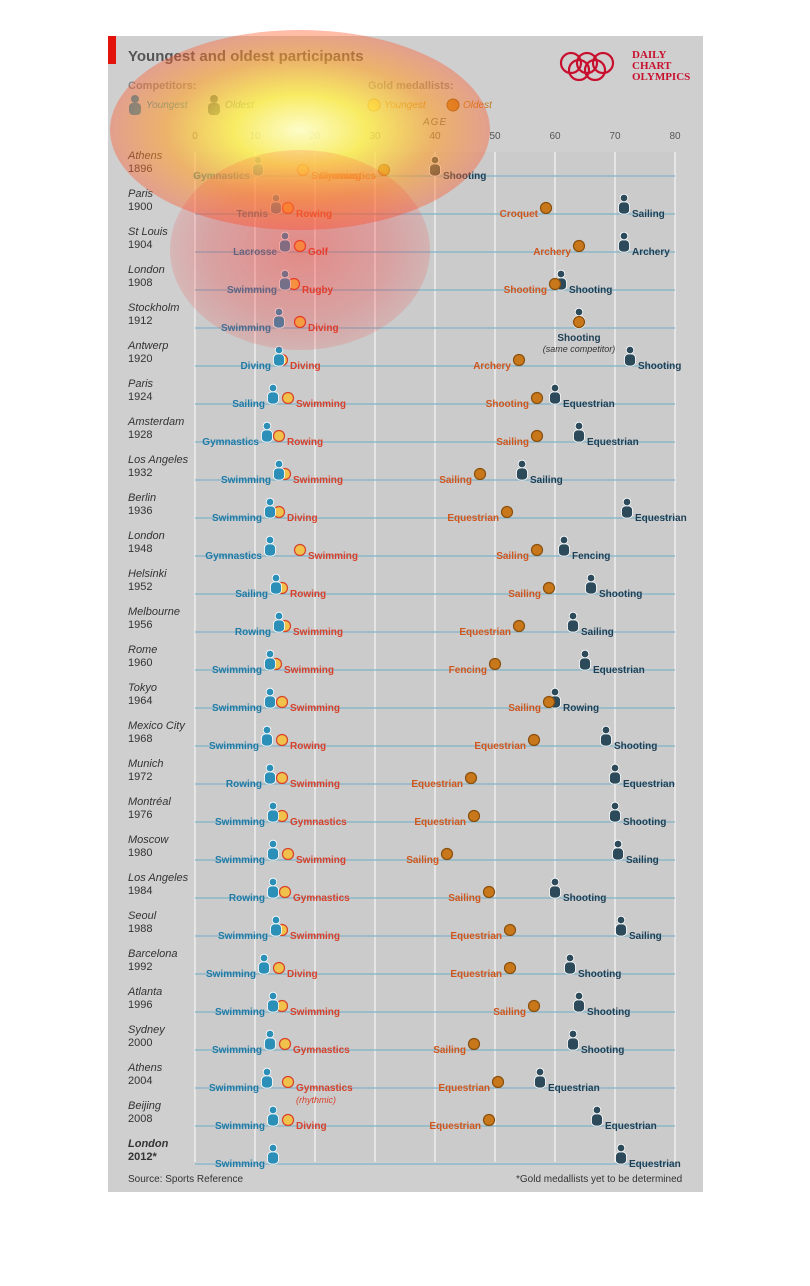  I want to click on competitor-youngest-sport: Lacrosse, so click(255, 252).